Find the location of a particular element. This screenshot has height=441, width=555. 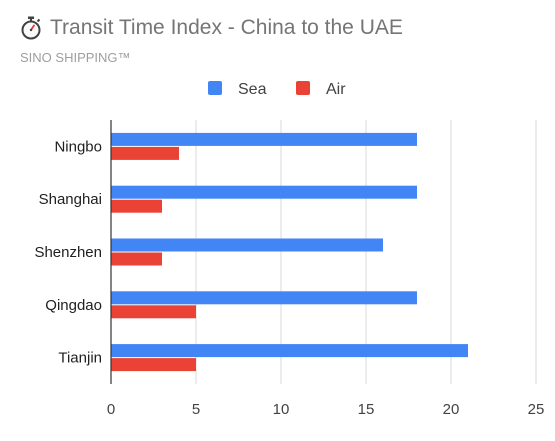

y-tick-label: Tianjin is located at coordinates (80, 358).